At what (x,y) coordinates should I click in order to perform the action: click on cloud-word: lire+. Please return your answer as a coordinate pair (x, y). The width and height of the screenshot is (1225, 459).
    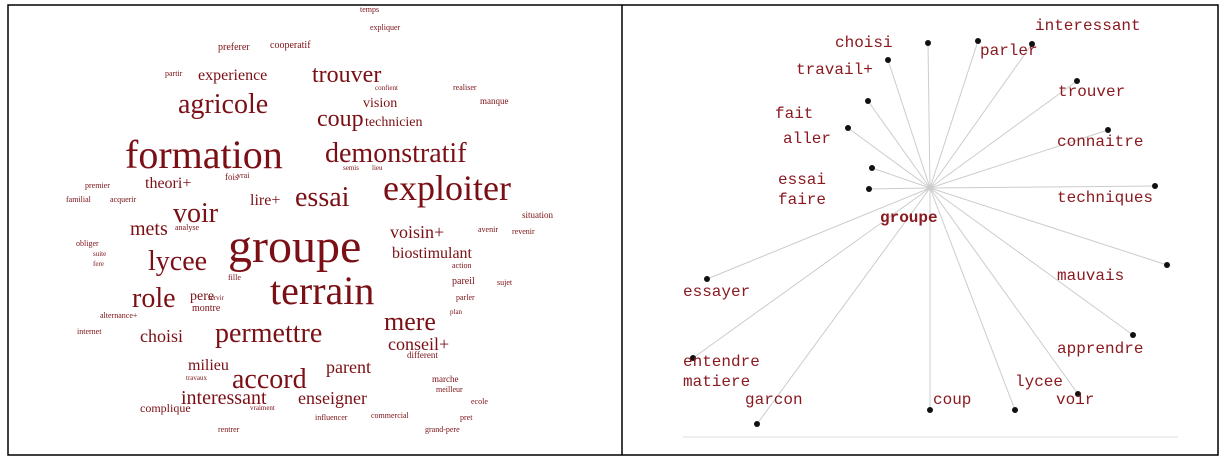
    Looking at the image, I should click on (265, 200).